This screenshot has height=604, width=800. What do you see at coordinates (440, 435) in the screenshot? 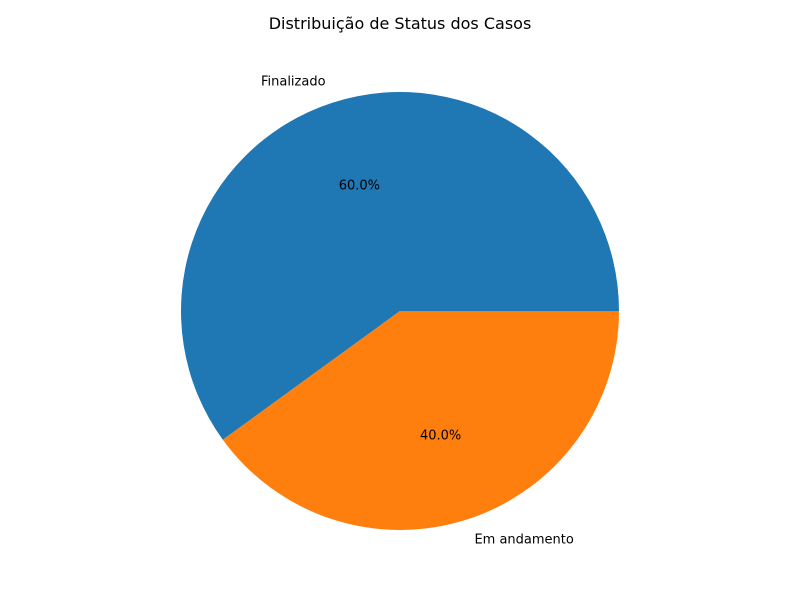
I see `slice-percent-label: 40.0%` at bounding box center [440, 435].